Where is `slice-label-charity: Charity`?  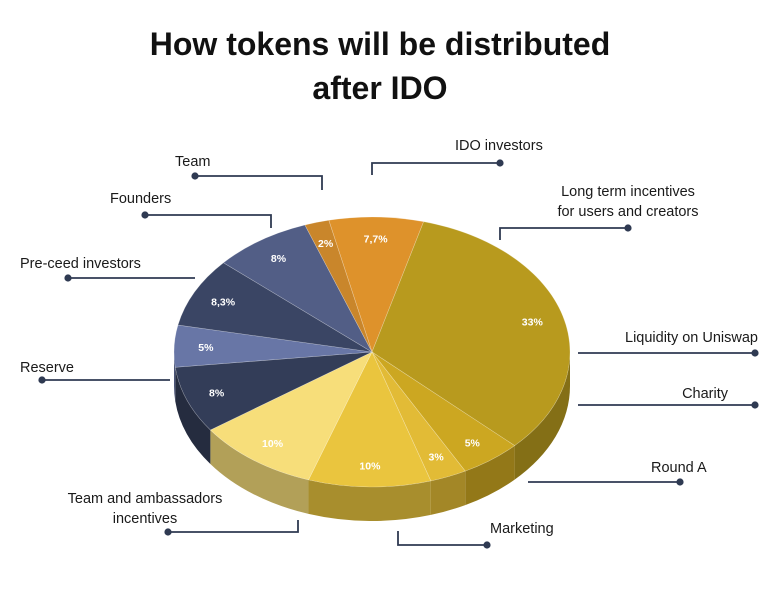 slice-label-charity: Charity is located at coordinates (705, 394).